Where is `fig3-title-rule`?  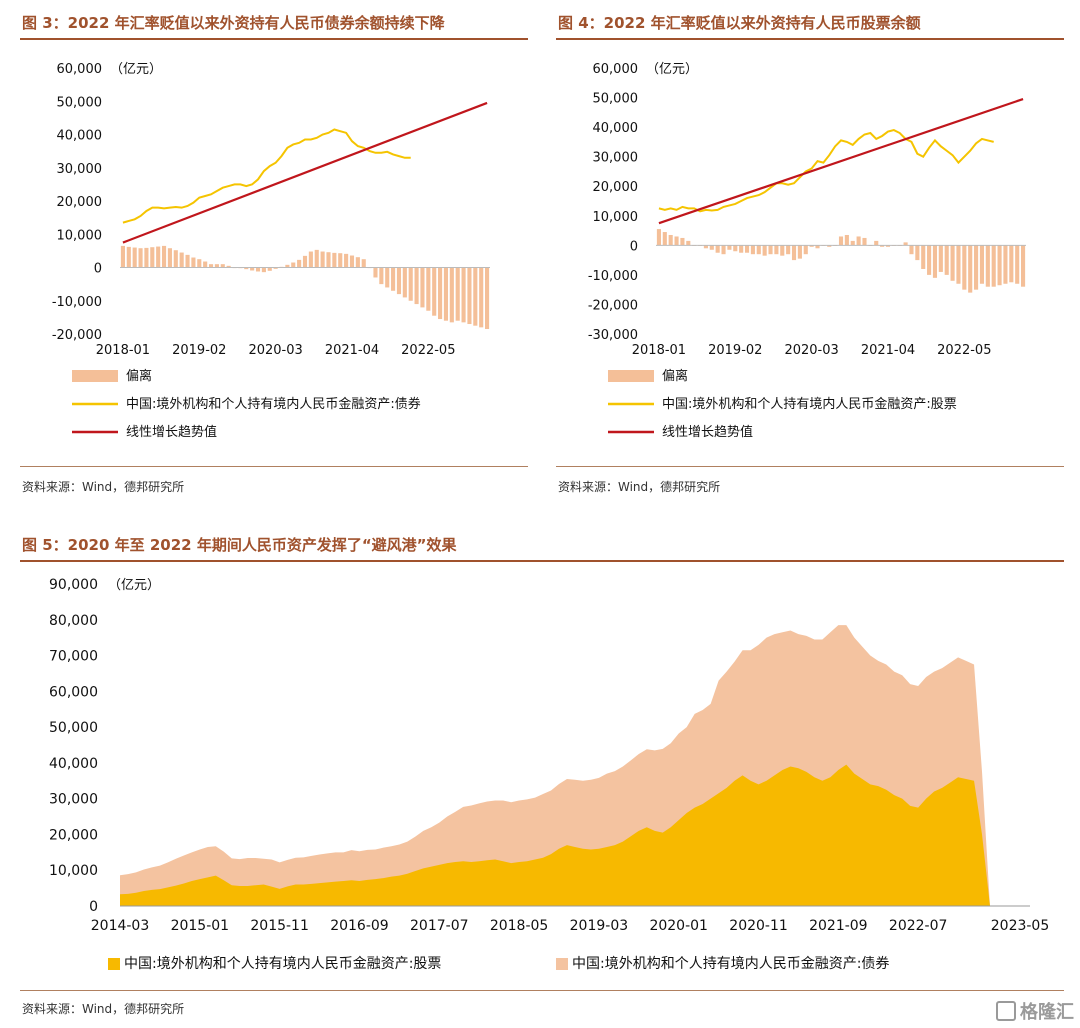
fig3-title-rule is located at coordinates (274, 39).